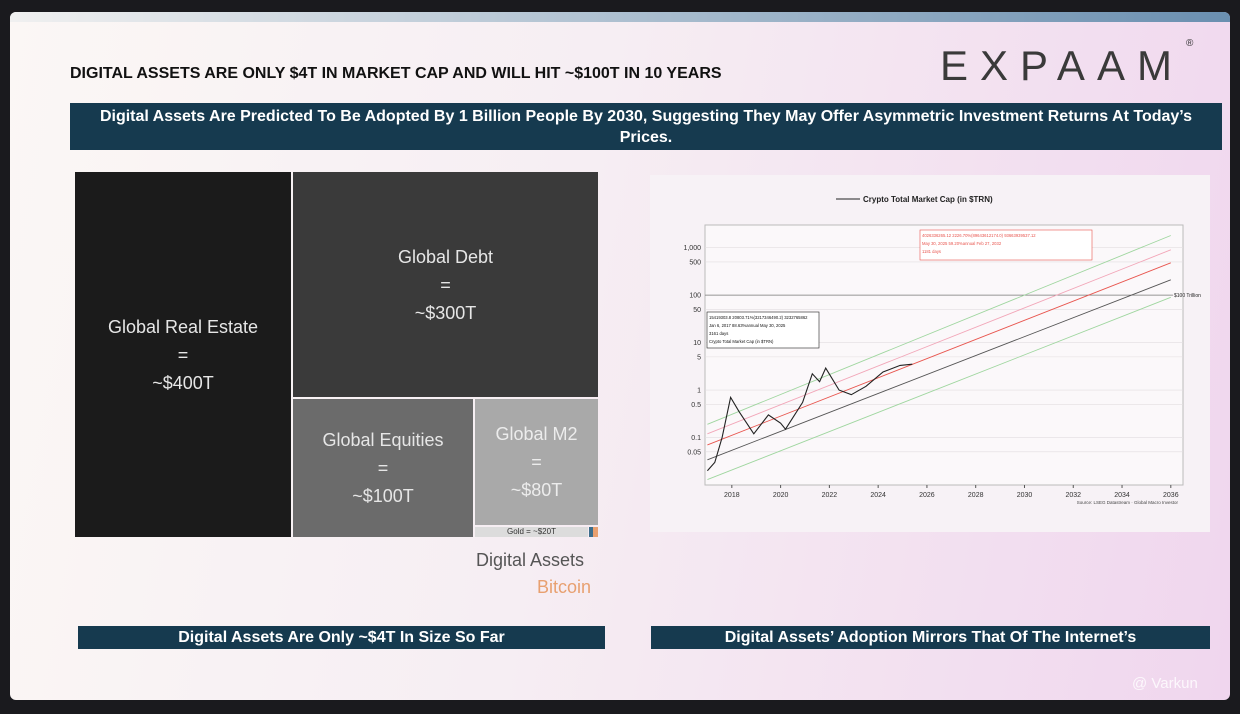 The image size is (1240, 714). Describe the element at coordinates (536, 434) in the screenshot. I see `cell-label: Global M2` at that location.